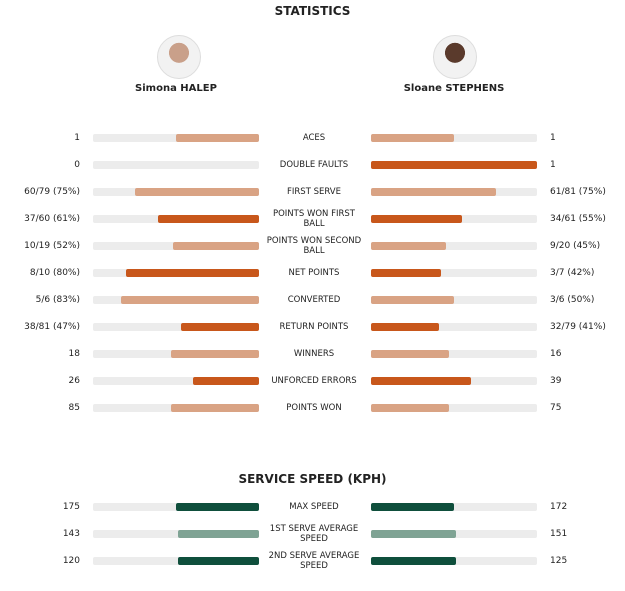 The image size is (625, 591). Describe the element at coordinates (74, 381) in the screenshot. I see `left-value: 26` at that location.